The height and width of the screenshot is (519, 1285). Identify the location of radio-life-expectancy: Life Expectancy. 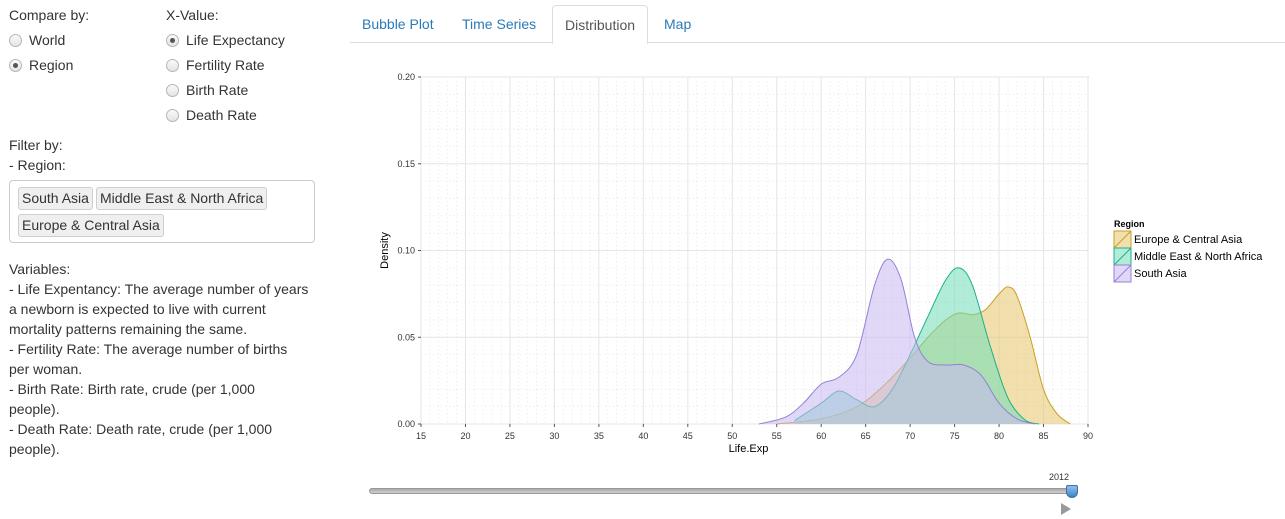
(225, 40).